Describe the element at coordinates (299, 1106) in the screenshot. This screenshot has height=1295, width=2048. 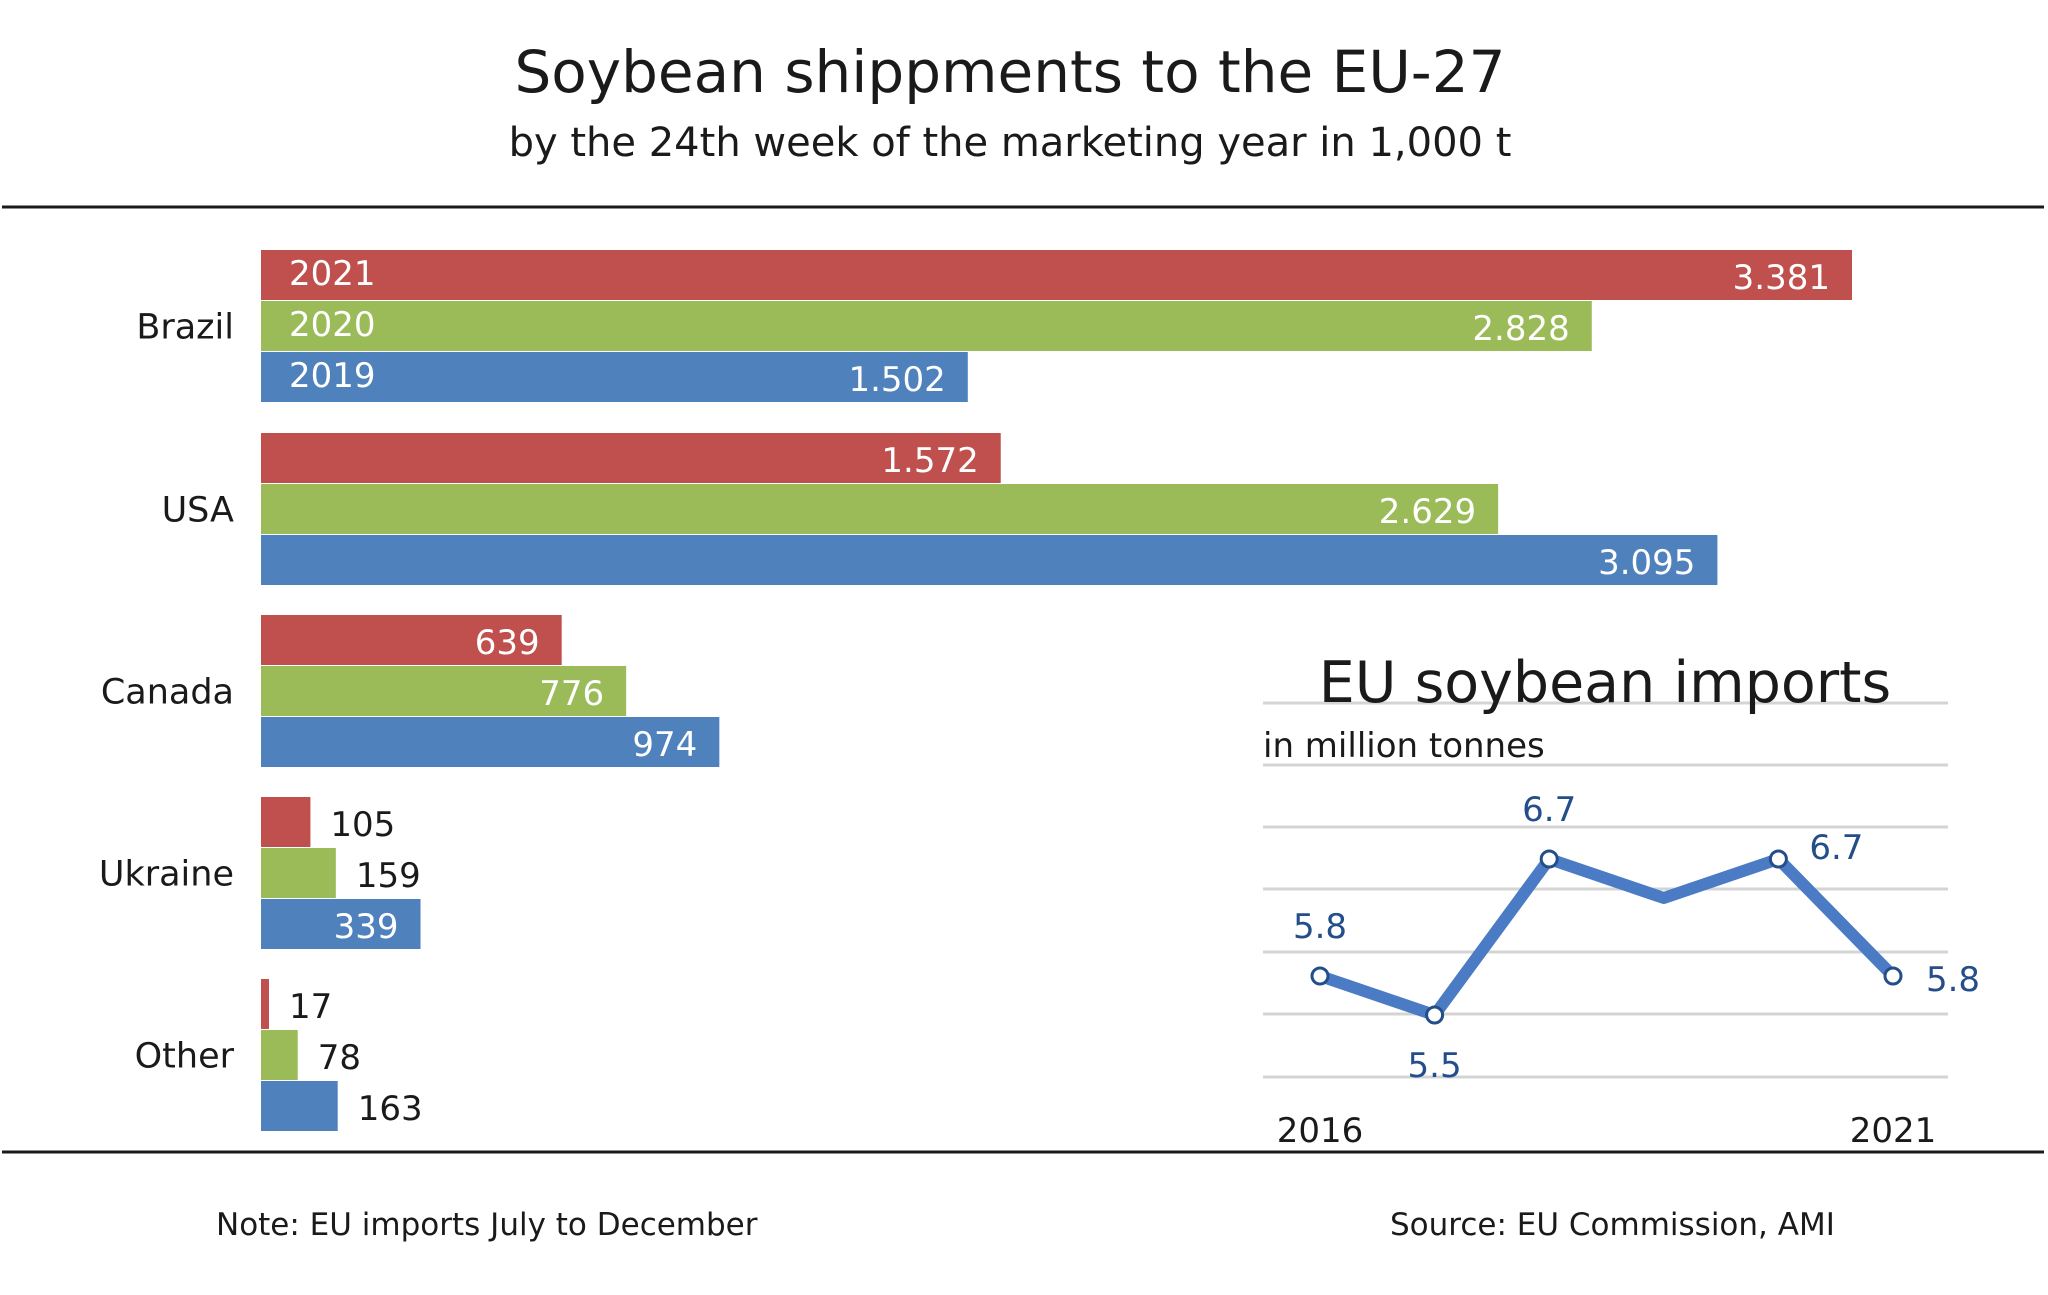
I see `bar-other-2019` at that location.